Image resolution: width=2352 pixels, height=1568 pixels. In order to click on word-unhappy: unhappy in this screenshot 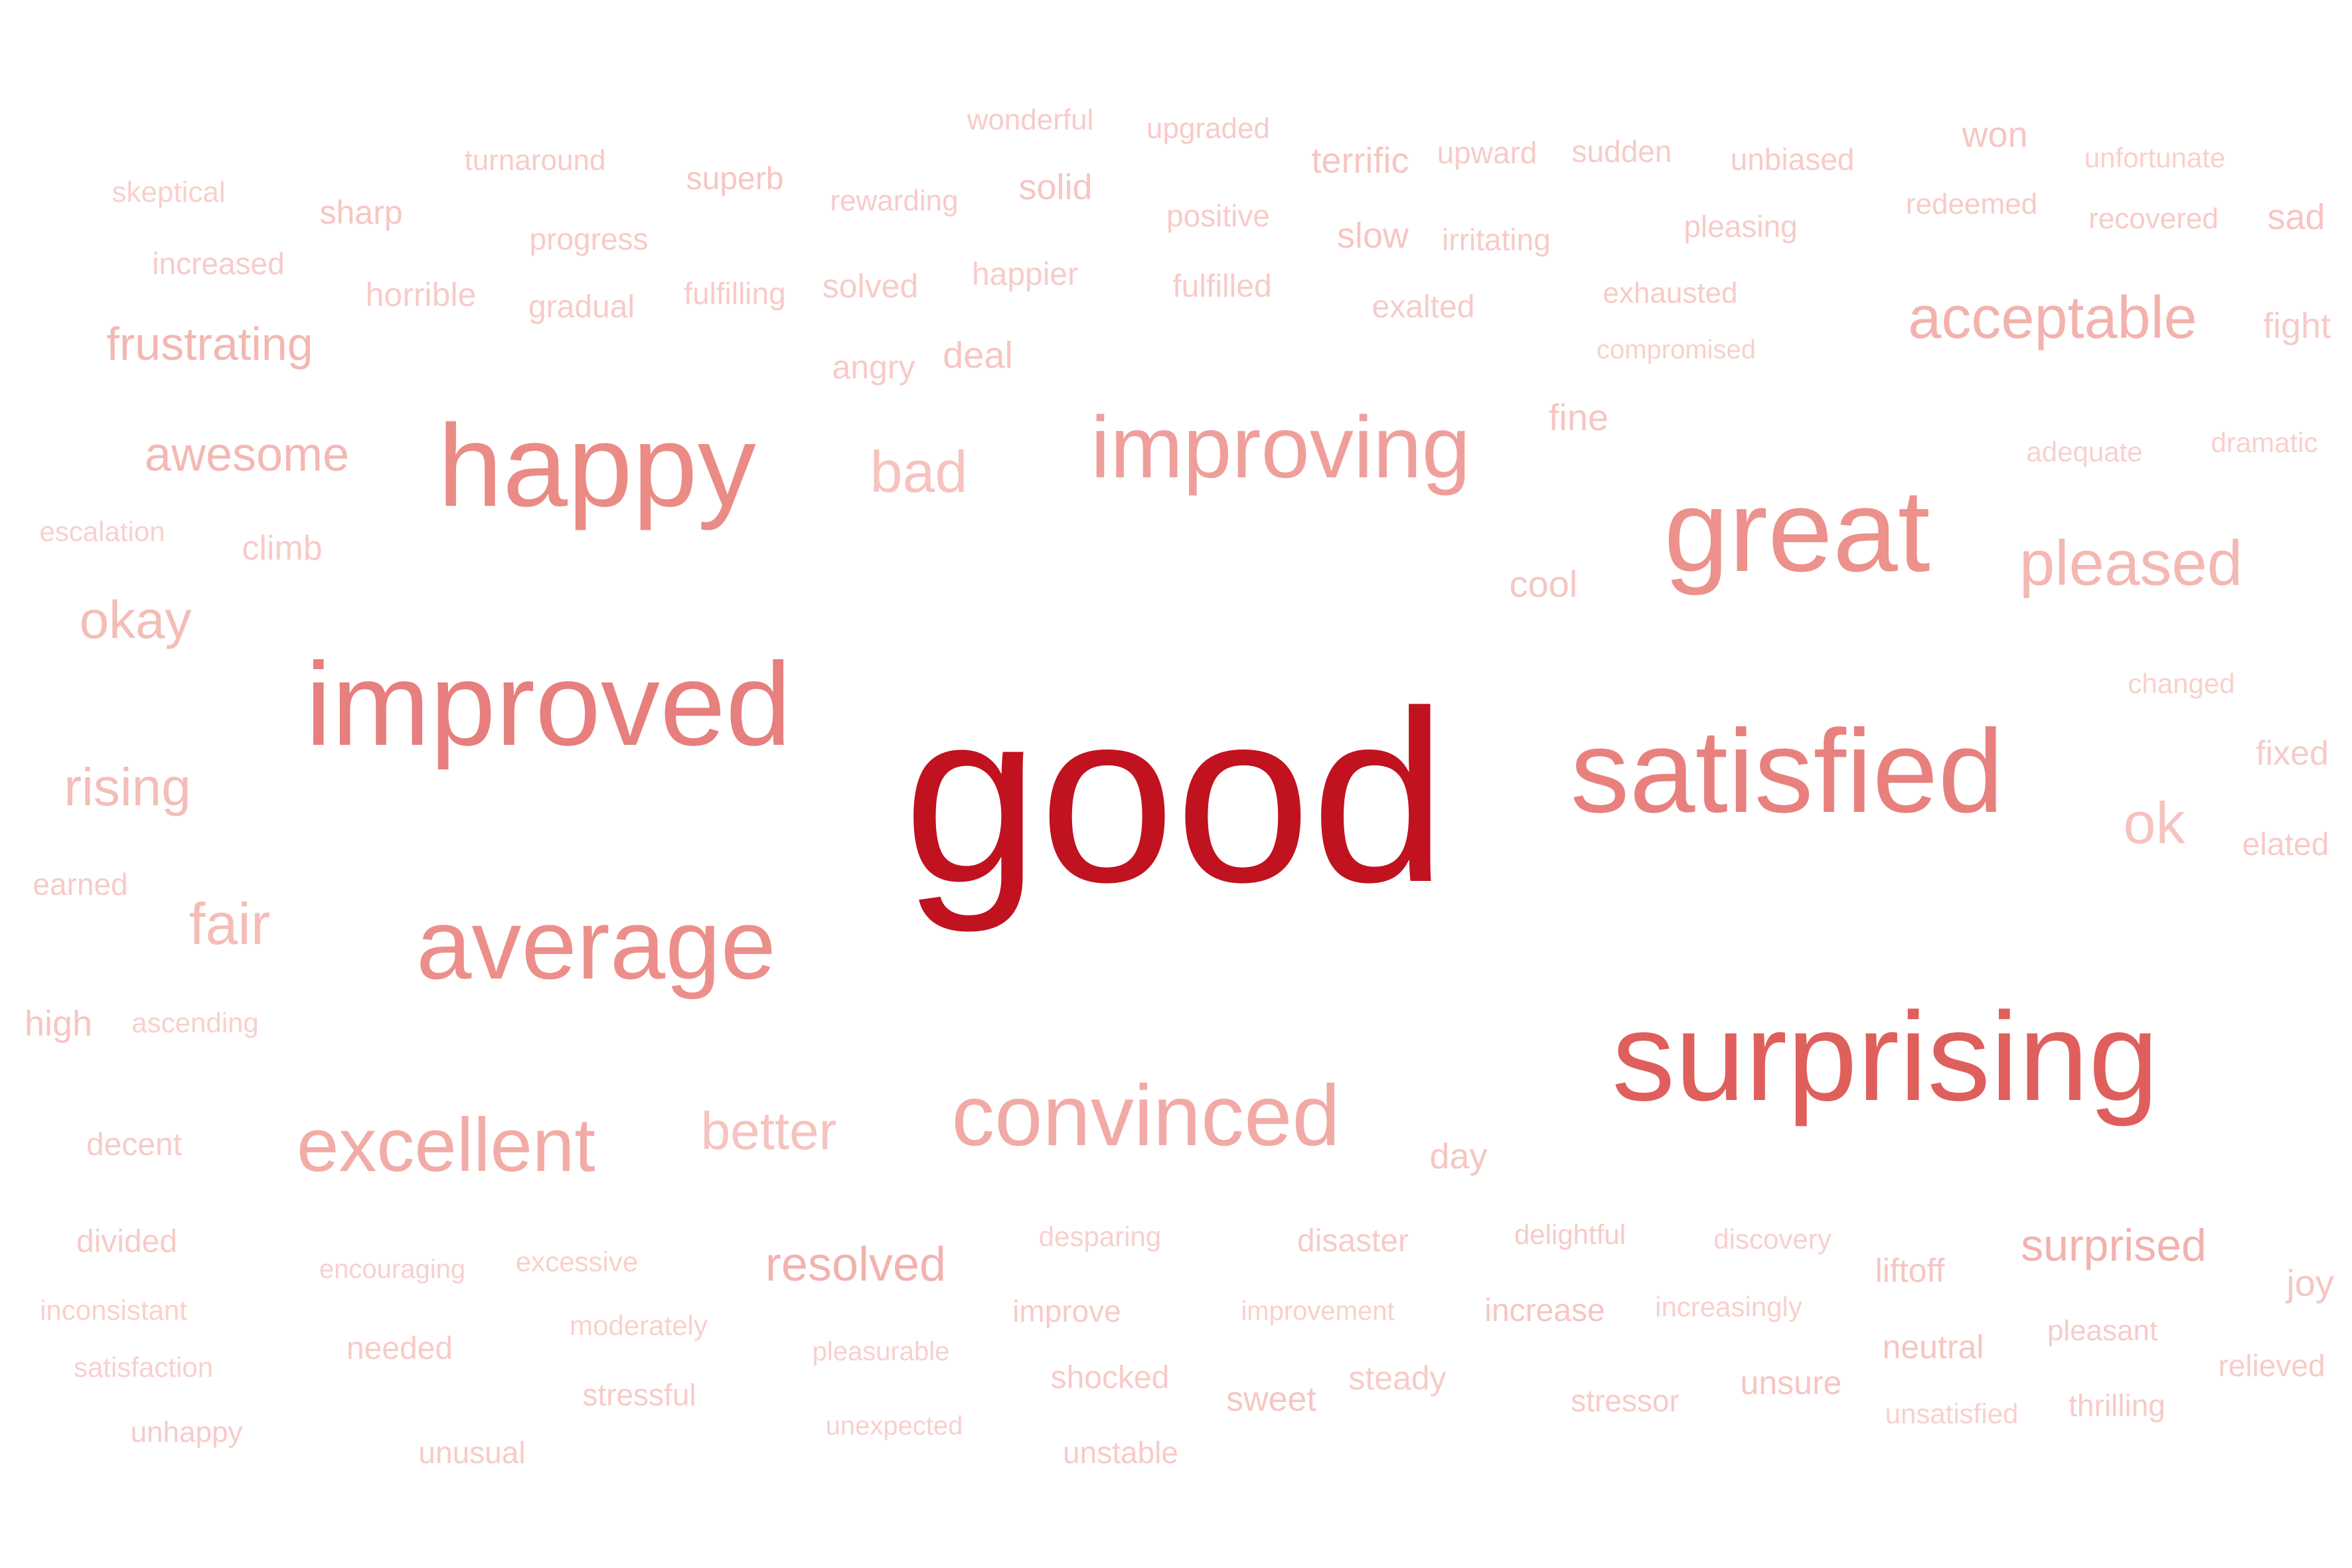, I will do `click(187, 1433)`.